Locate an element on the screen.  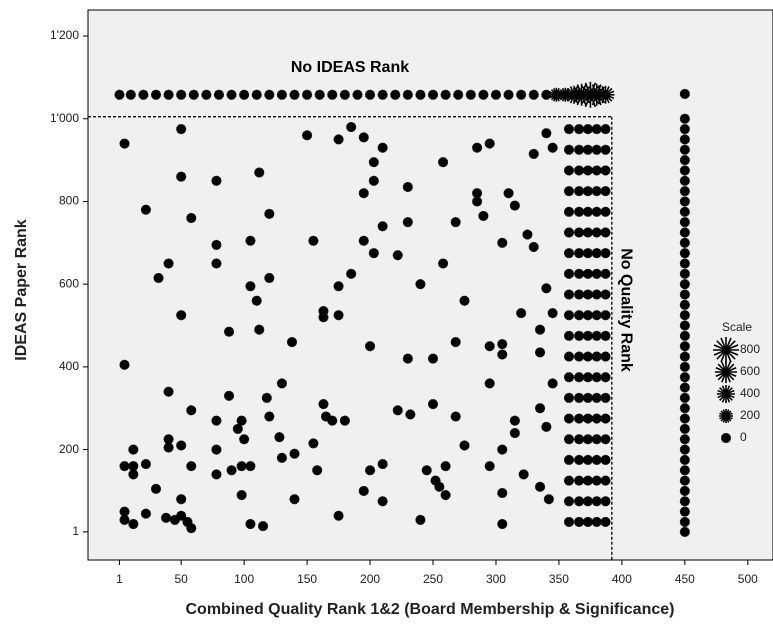
y-tick-label: 1'200 is located at coordinates (64, 35).